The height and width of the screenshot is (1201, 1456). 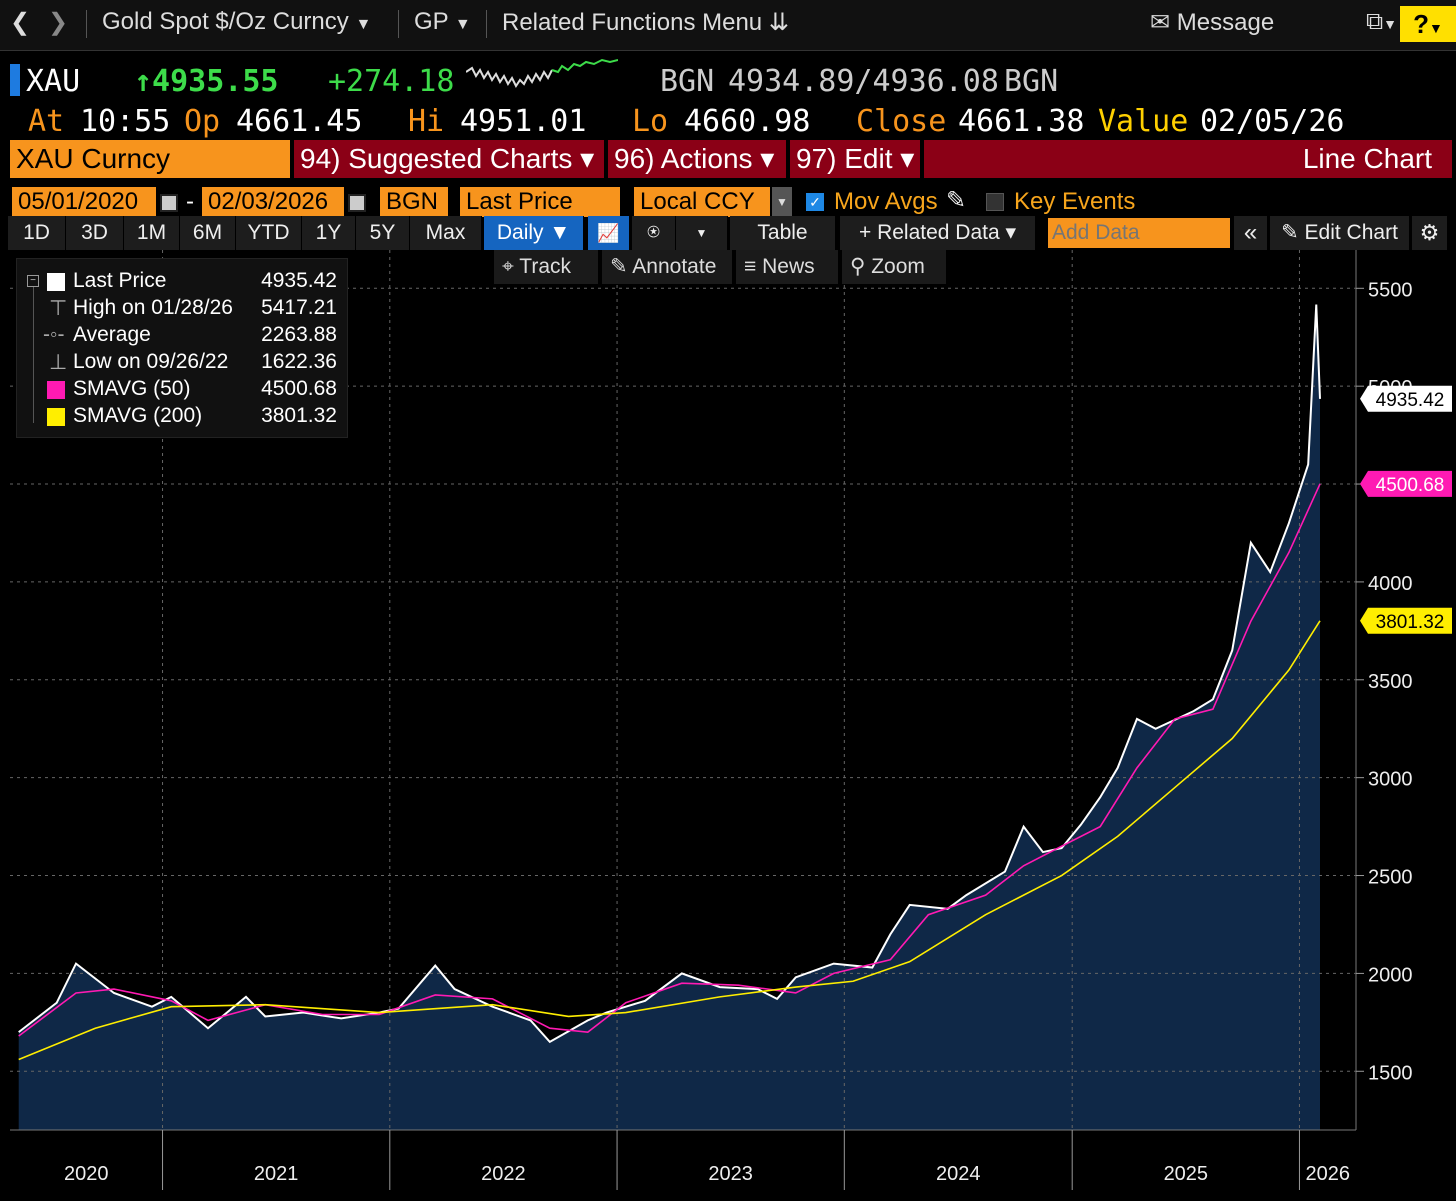 I want to click on chart-type-label: Line Chart, so click(x=1188, y=159).